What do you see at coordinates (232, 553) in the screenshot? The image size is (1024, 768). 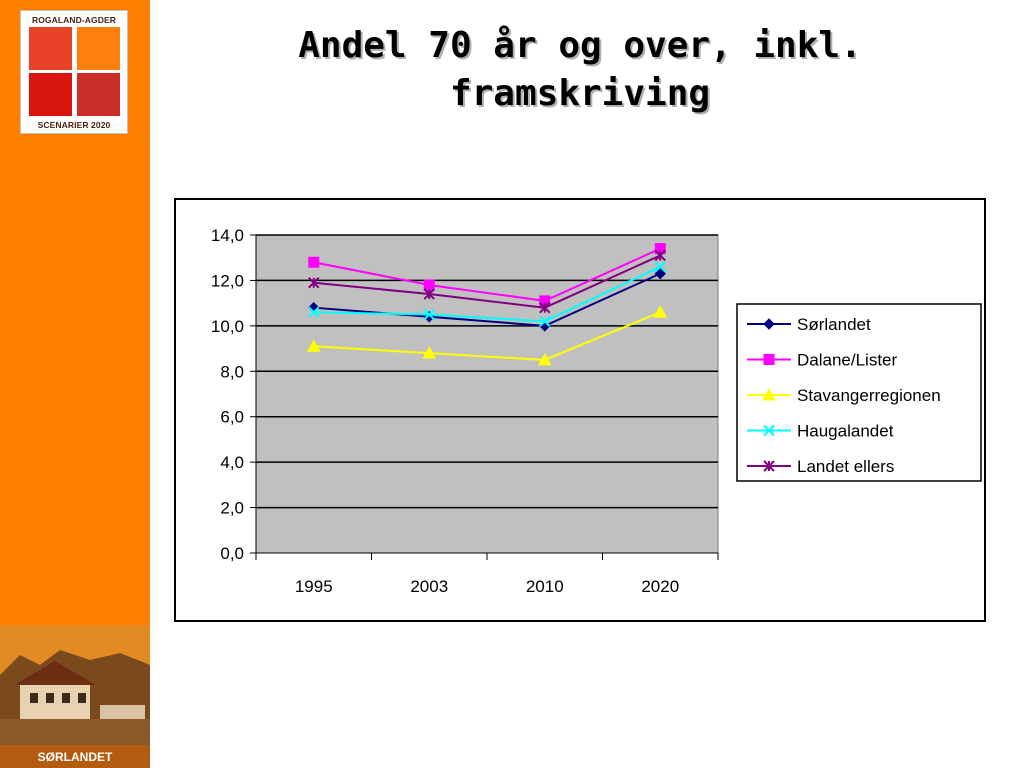 I see `y-tick-label: 0,0` at bounding box center [232, 553].